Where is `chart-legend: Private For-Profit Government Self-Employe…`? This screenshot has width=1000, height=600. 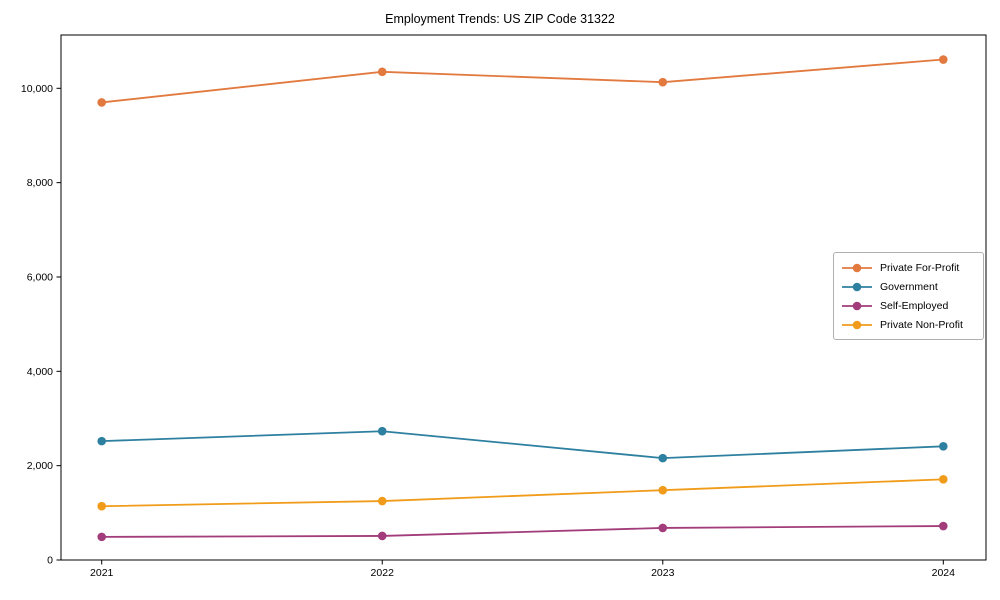 chart-legend: Private For-Profit Government Self-Employe… is located at coordinates (908, 296).